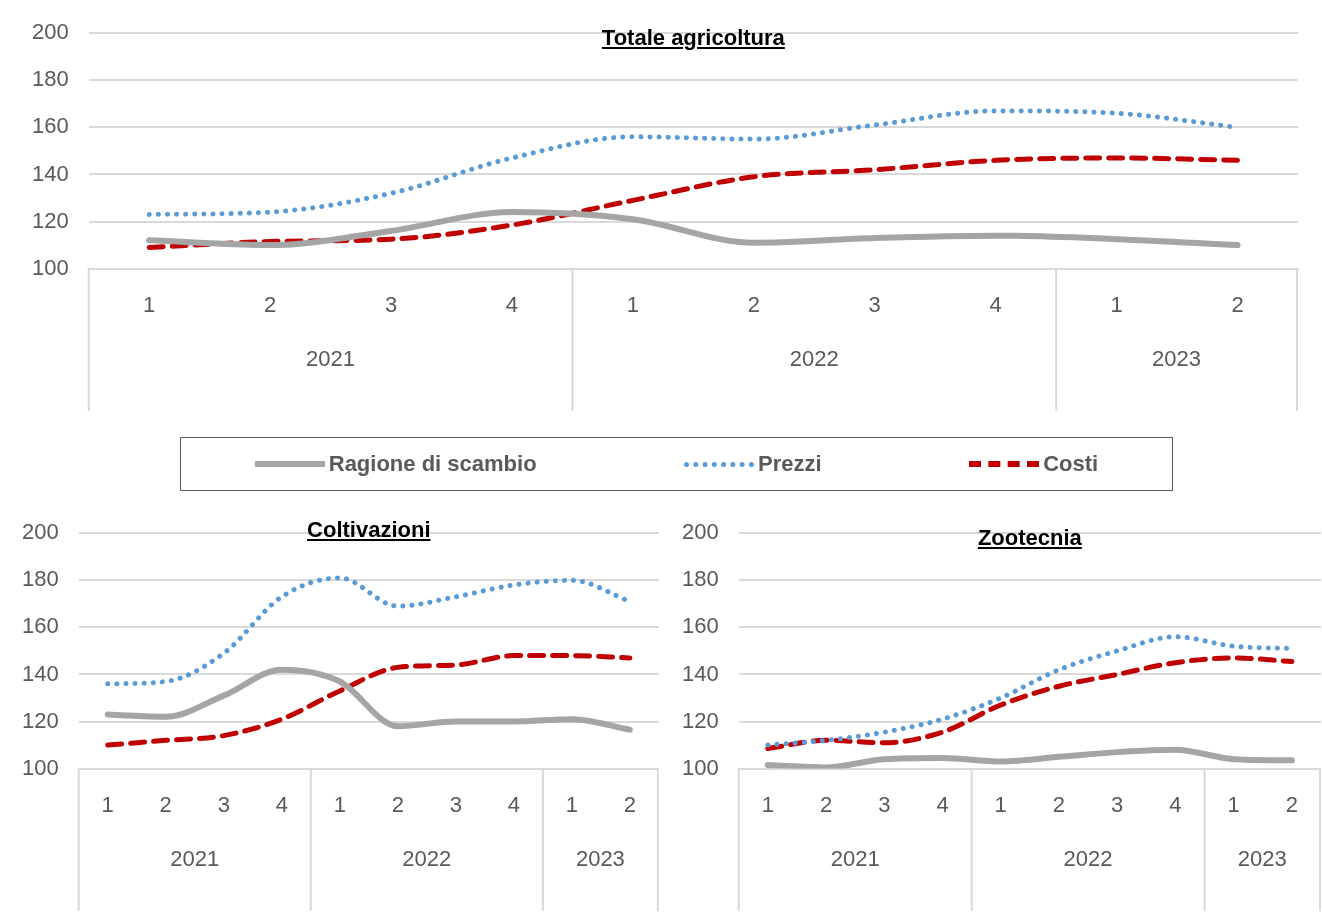 The height and width of the screenshot is (913, 1322). Describe the element at coordinates (693, 38) in the screenshot. I see `chart-title: Totale agricoltura` at that location.